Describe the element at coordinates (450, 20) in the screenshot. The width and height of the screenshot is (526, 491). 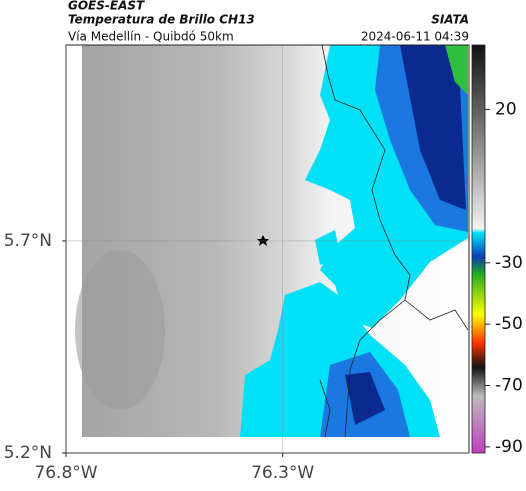
I see `credit: SIATA` at that location.